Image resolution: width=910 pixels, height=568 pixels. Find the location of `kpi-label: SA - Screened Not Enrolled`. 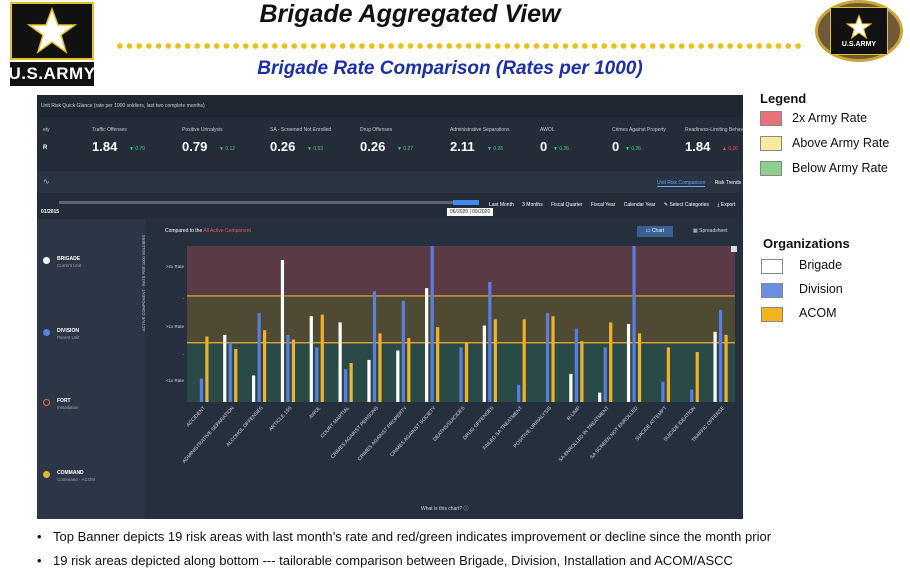

kpi-label: SA - Screened Not Enrolled is located at coordinates (301, 130).